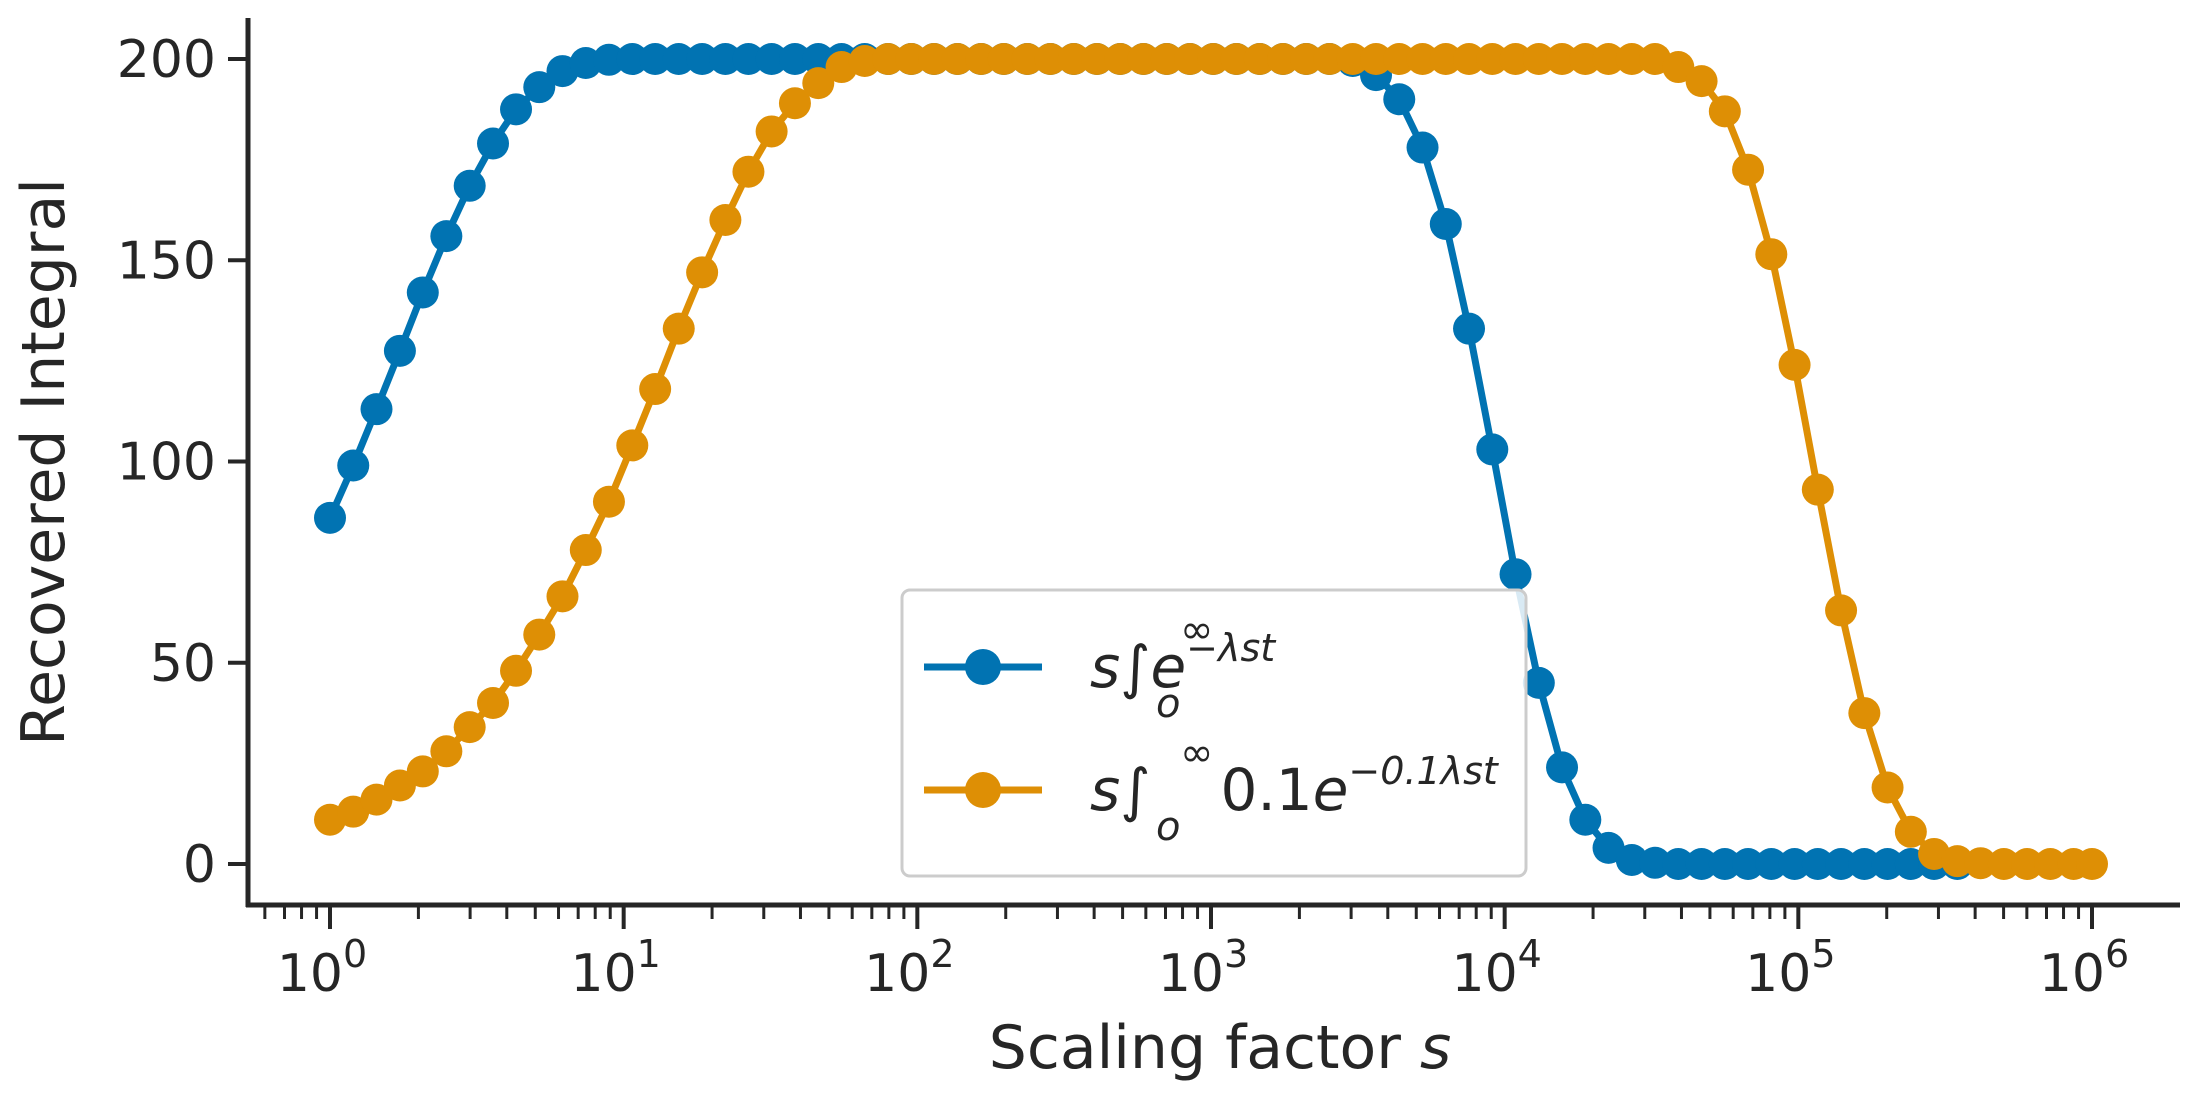 This screenshot has height=1101, width=2198. What do you see at coordinates (1790, 968) in the screenshot?
I see `x-tick-label: 10⁵` at bounding box center [1790, 968].